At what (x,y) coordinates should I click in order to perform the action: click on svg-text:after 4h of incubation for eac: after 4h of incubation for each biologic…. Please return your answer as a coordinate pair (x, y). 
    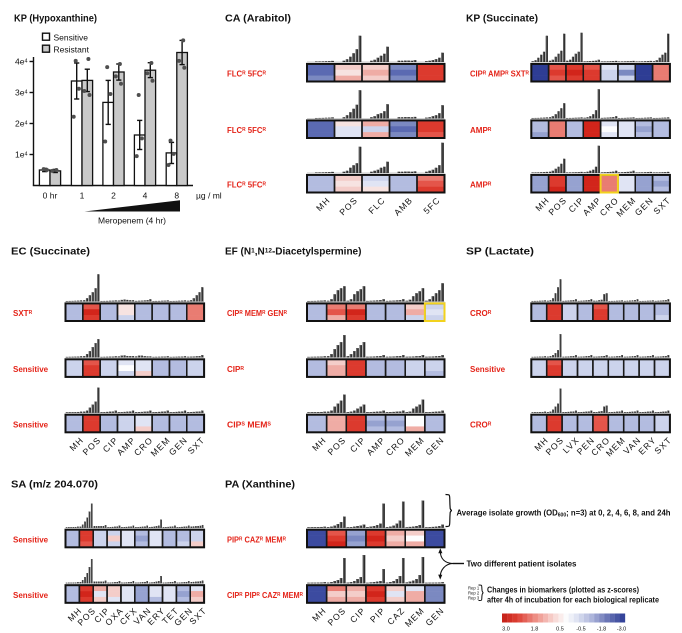
    Looking at the image, I should click on (573, 600).